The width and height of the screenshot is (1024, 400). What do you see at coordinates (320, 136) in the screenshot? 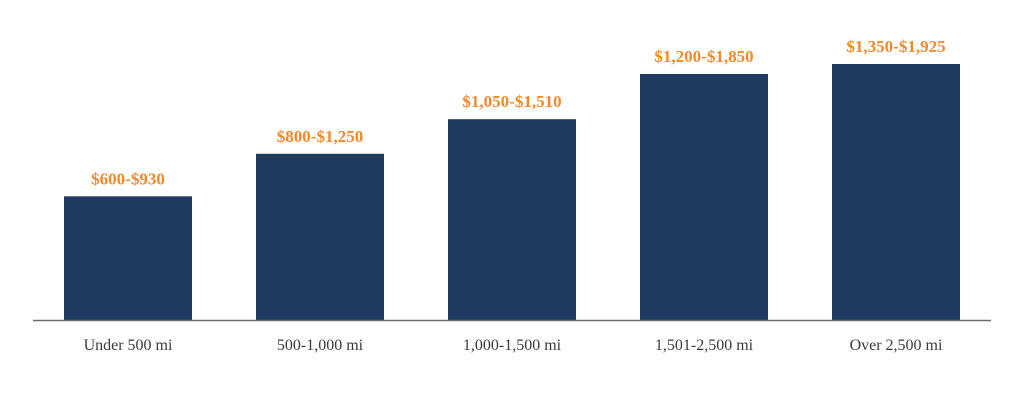
I see `data-label-1: $800-$1,250` at bounding box center [320, 136].